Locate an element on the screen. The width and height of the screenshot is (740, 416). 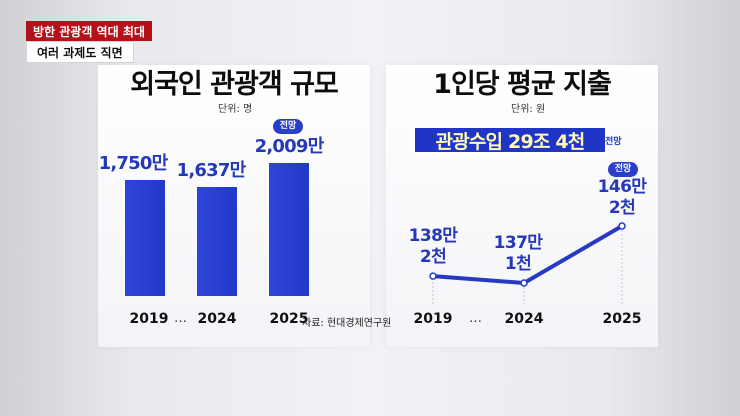
bar-x-tick-2024: 2024 is located at coordinates (217, 319).